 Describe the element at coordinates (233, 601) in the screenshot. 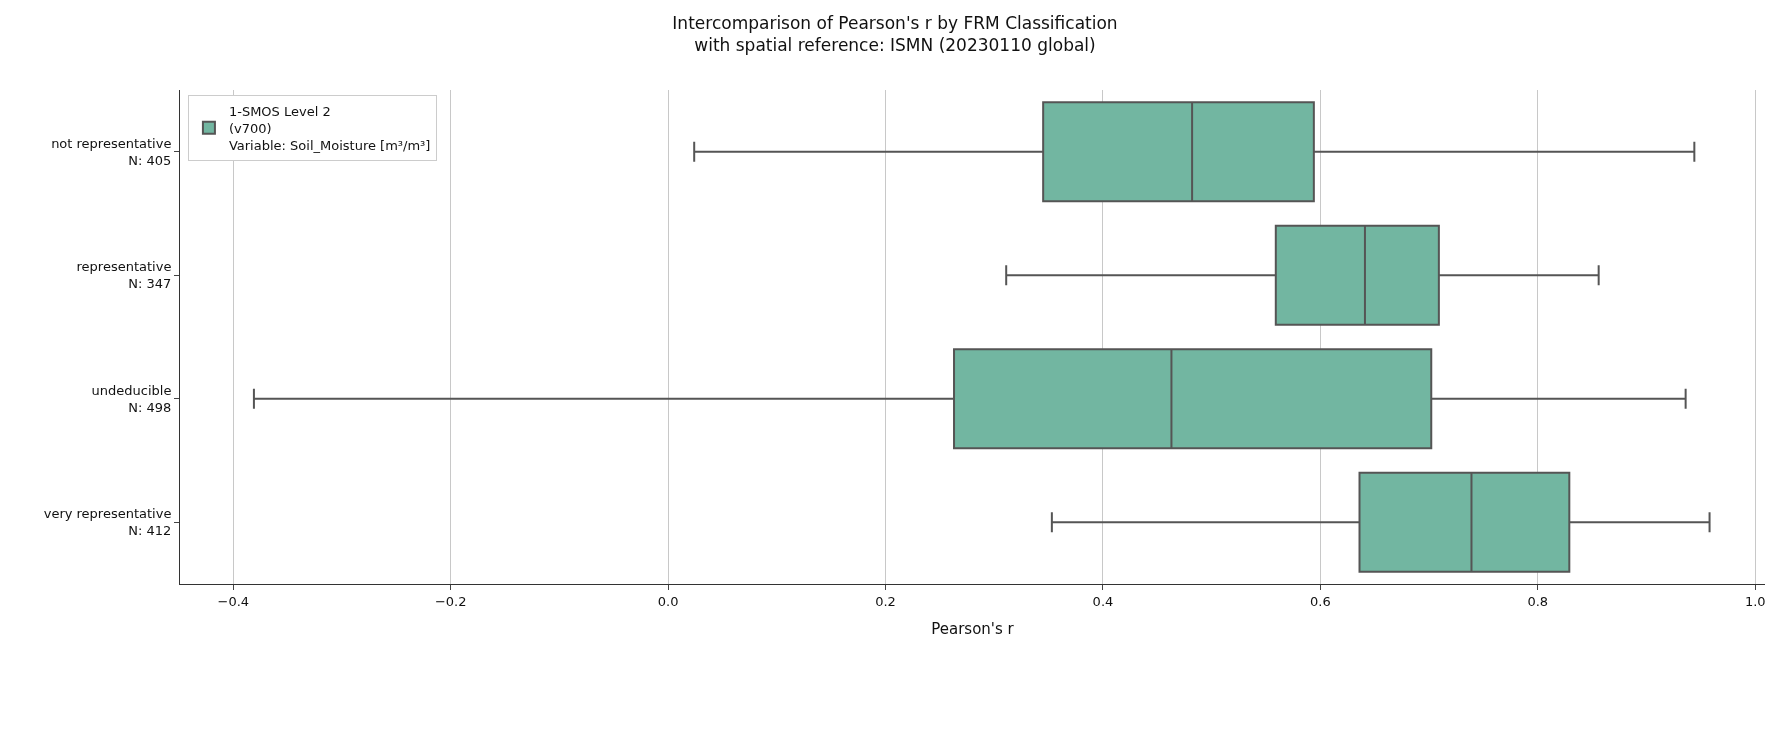

I see `x-tick-label: −0.4` at that location.